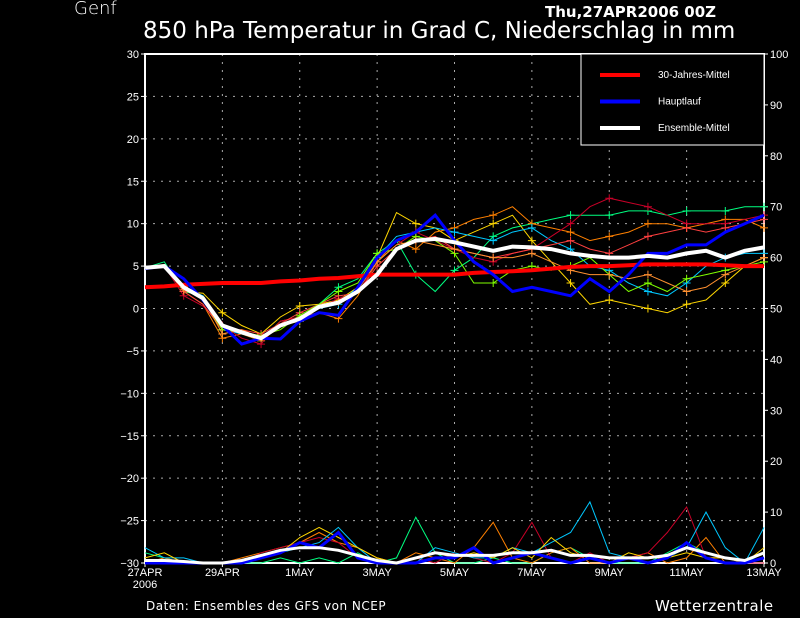 The height and width of the screenshot is (618, 800). Describe the element at coordinates (776, 310) in the screenshot. I see `y-right-tick-label: 50` at that location.